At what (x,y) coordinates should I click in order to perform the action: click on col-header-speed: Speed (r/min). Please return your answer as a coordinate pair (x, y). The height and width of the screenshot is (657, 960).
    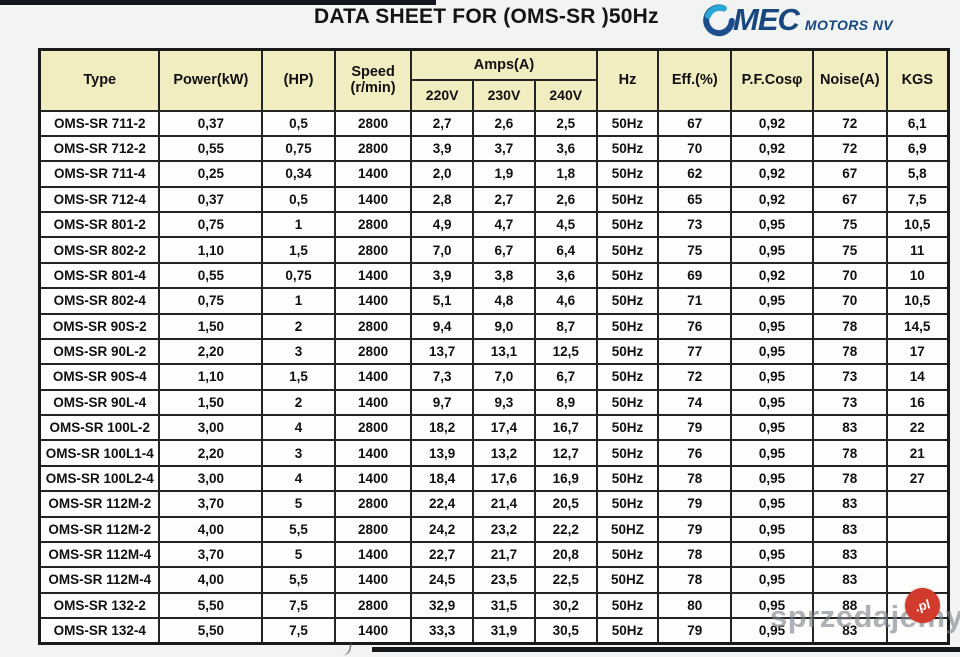
    Looking at the image, I should click on (373, 80).